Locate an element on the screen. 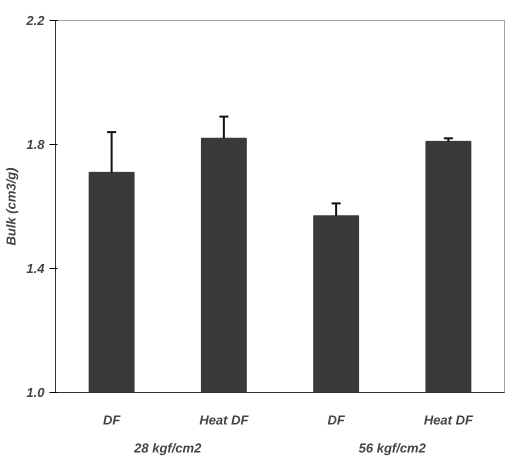 This screenshot has width=514, height=458. text: 28 kgf/cm2 is located at coordinates (167, 448).